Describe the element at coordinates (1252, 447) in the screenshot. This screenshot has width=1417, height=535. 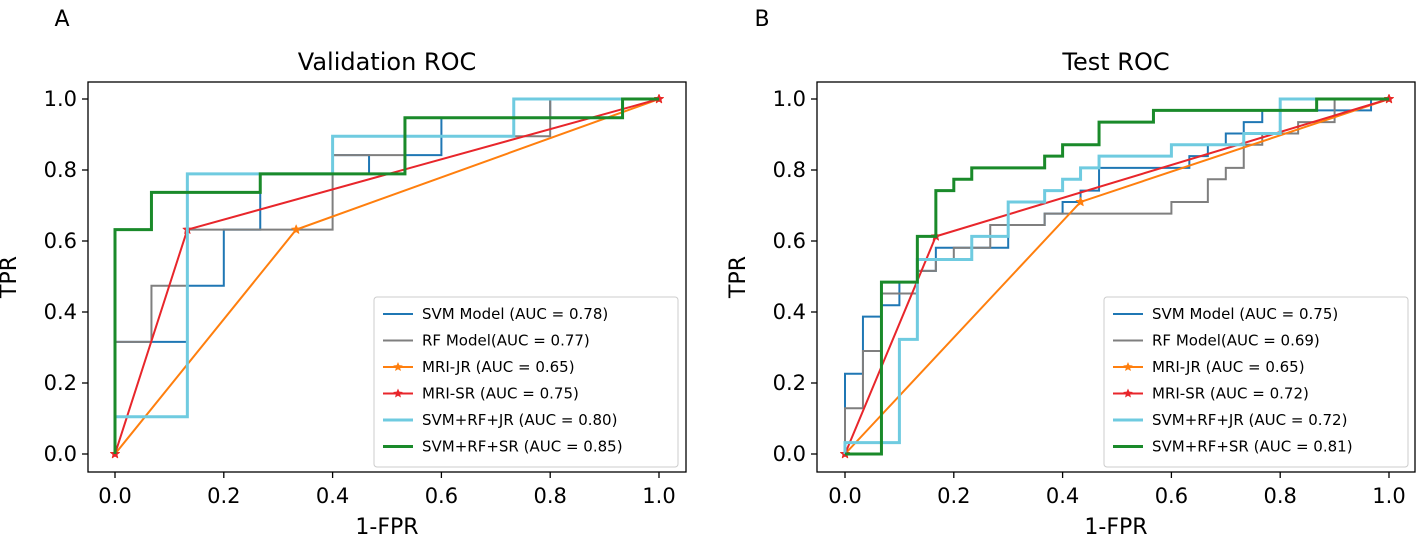
I see `legend-label-5: SVM+RF+SR (AUC = 0.81)` at that location.